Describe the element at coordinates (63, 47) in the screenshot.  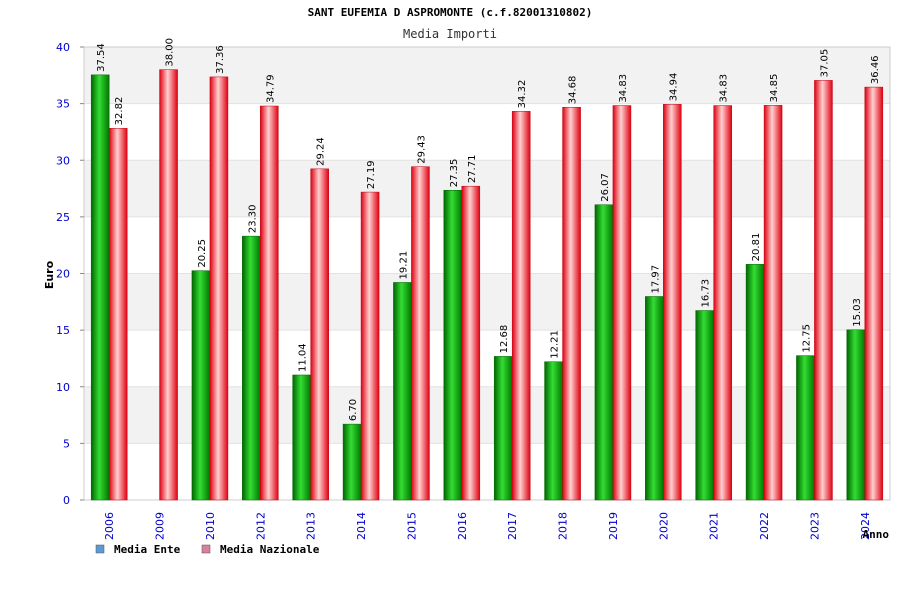
I see `y-tick-label: 40` at that location.